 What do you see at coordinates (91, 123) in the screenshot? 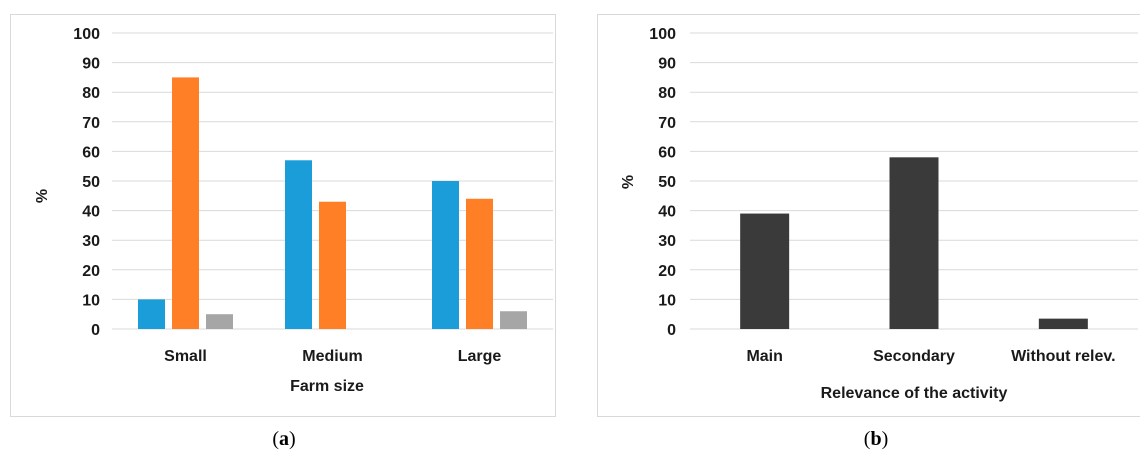
I see `panel-a-y-tick-label: 70` at bounding box center [91, 123].